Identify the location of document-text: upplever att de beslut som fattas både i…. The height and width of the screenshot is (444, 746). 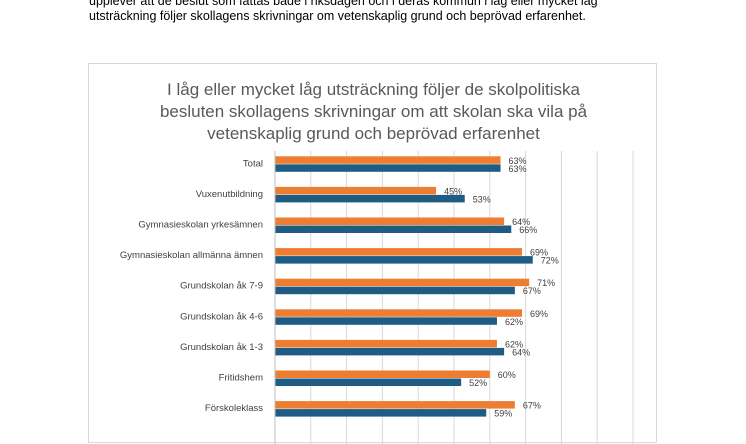
(389, 12).